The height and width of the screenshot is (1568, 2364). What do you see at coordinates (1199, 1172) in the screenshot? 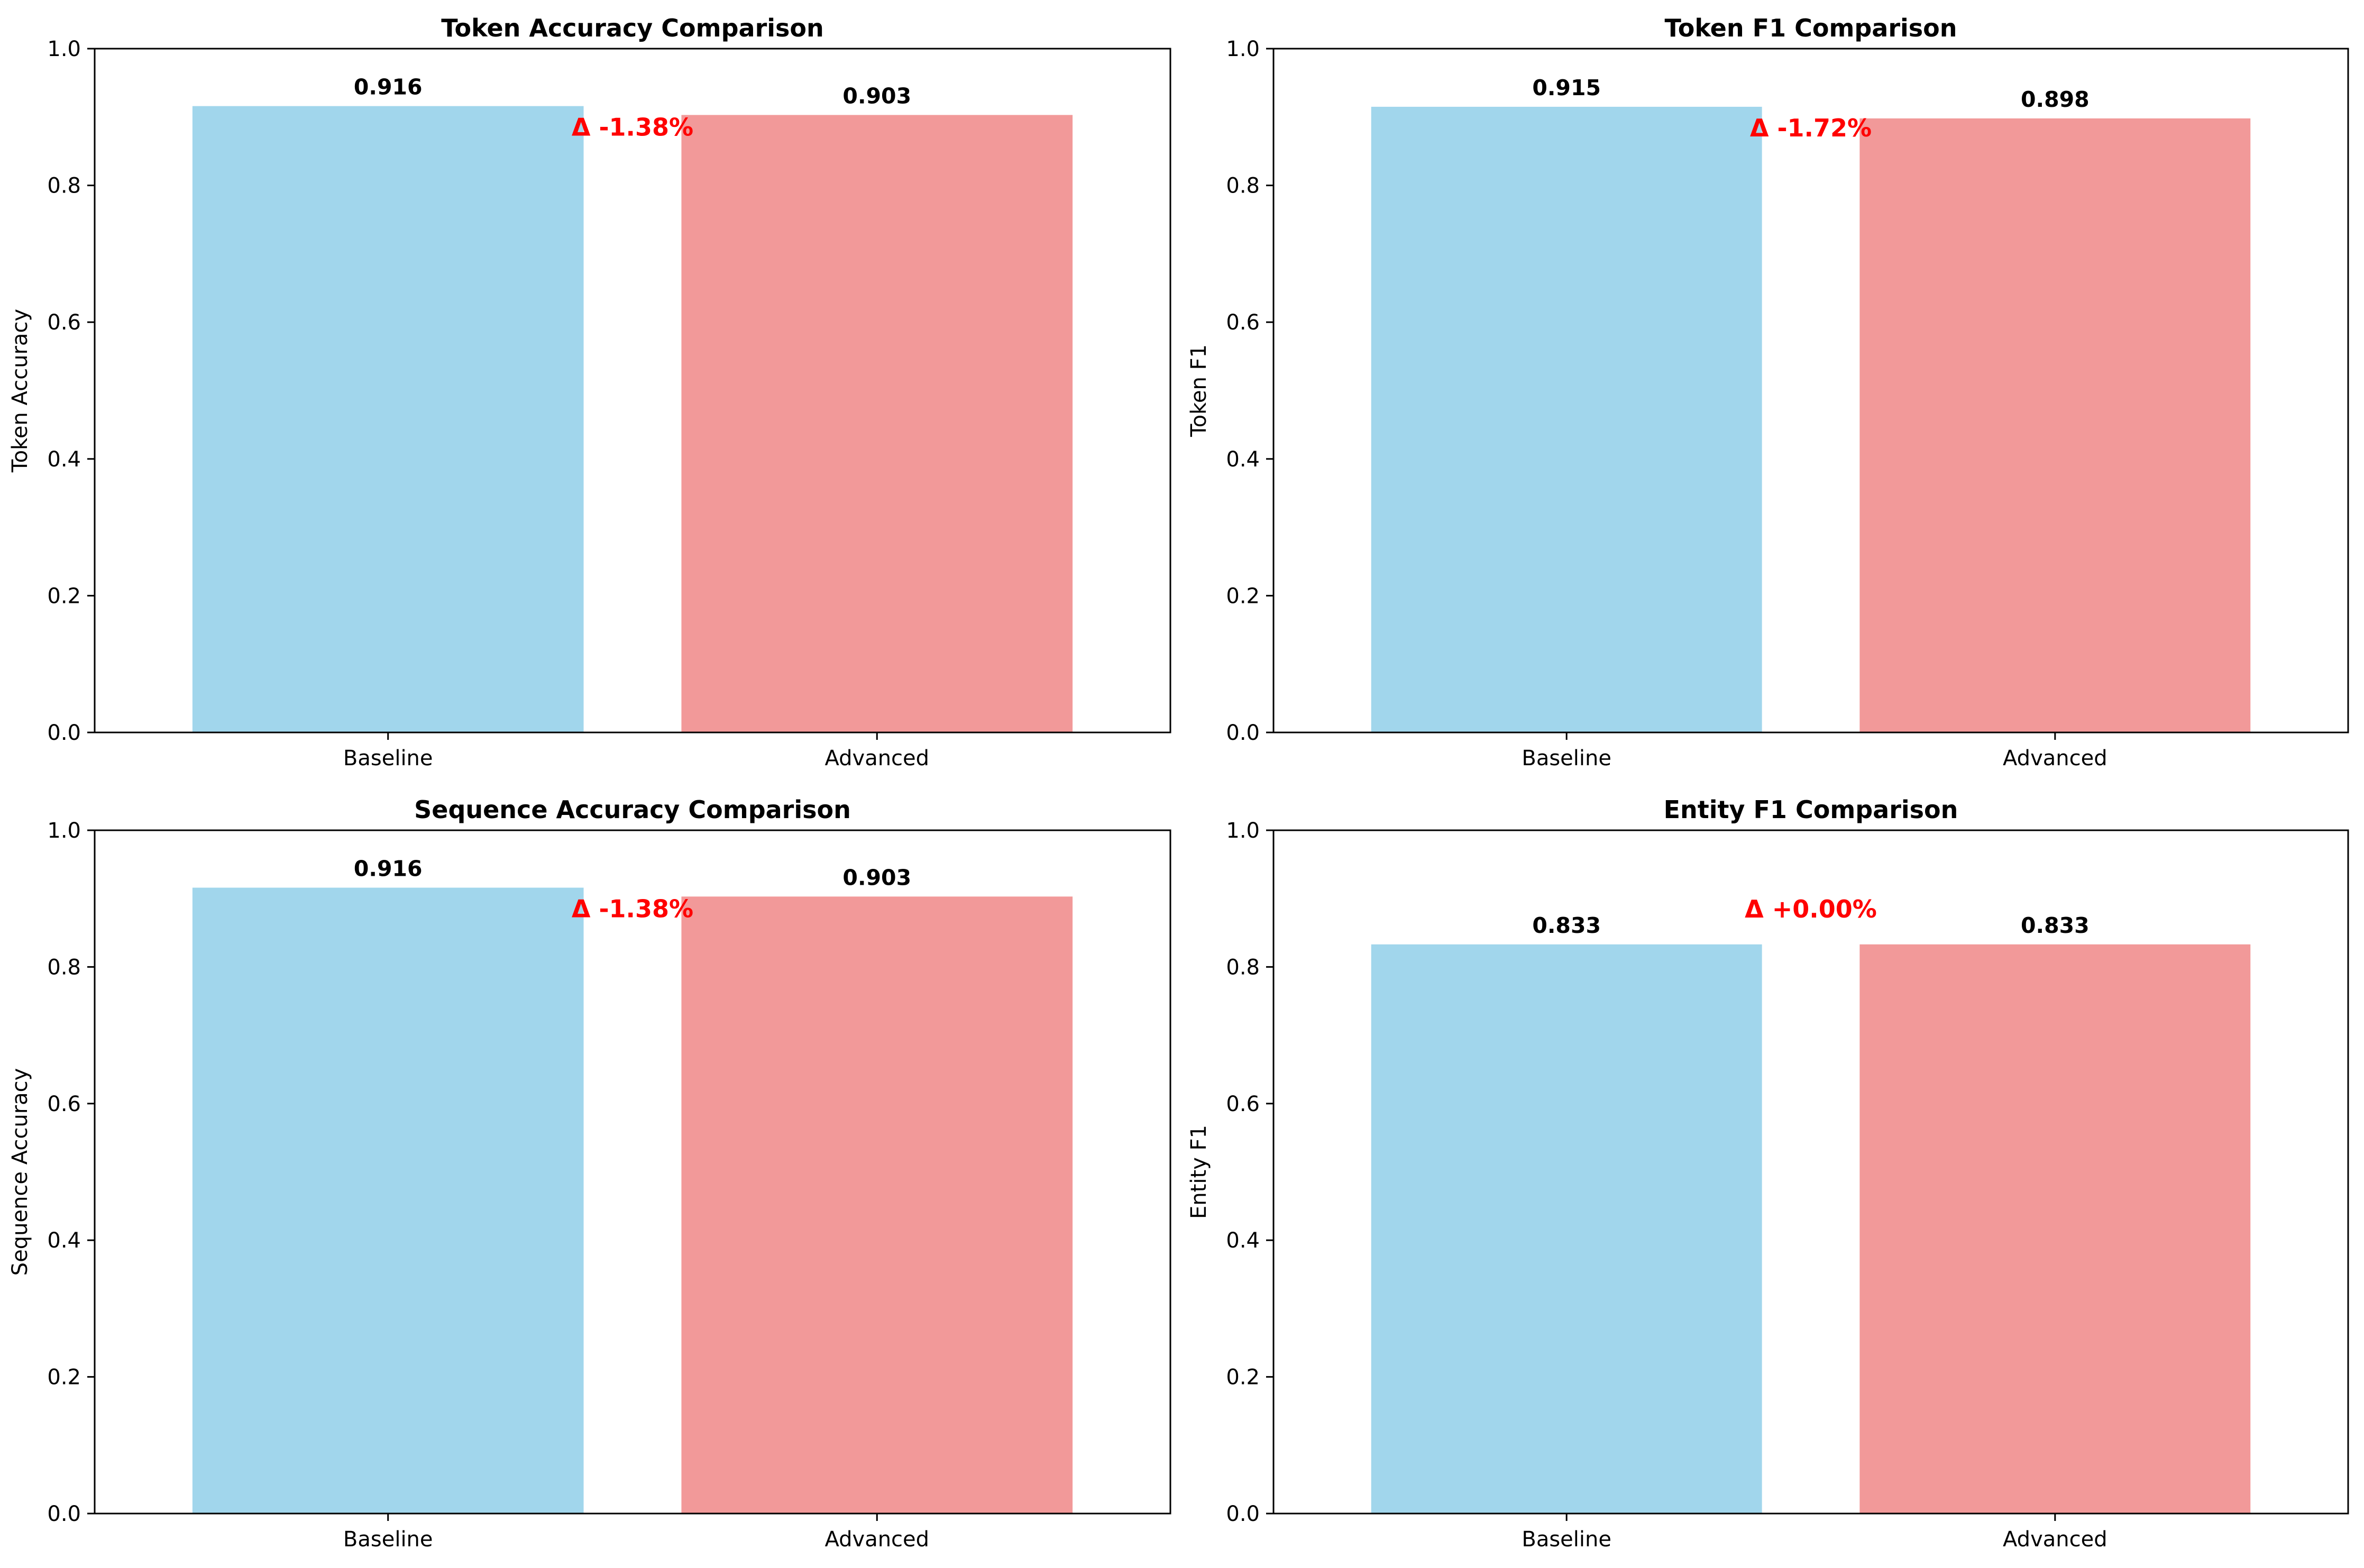
I see `y-axis-label: Entity F1` at bounding box center [1199, 1172].